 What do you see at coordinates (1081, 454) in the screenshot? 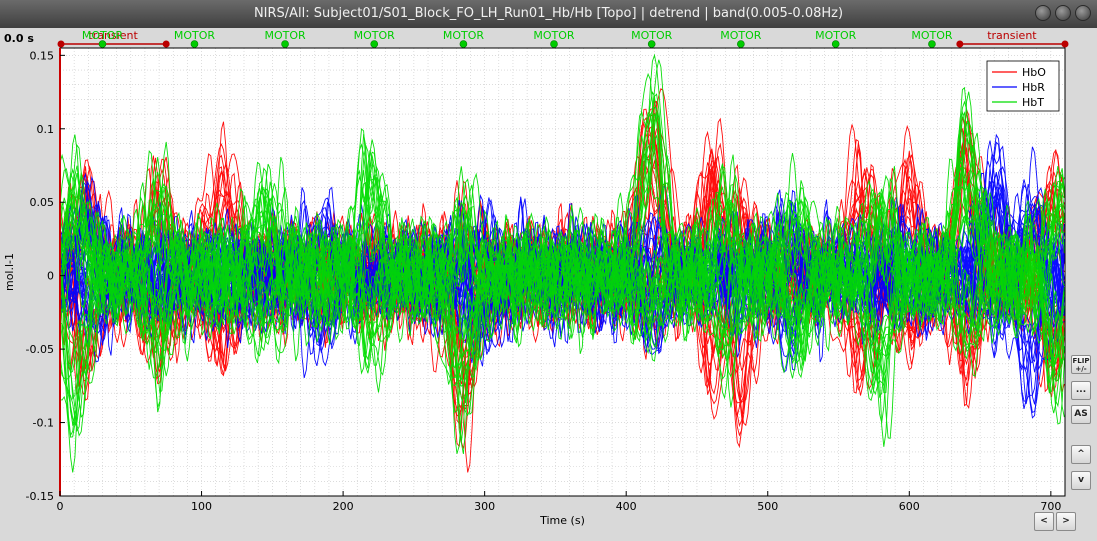
I see `scale-up-button: ^` at bounding box center [1081, 454].